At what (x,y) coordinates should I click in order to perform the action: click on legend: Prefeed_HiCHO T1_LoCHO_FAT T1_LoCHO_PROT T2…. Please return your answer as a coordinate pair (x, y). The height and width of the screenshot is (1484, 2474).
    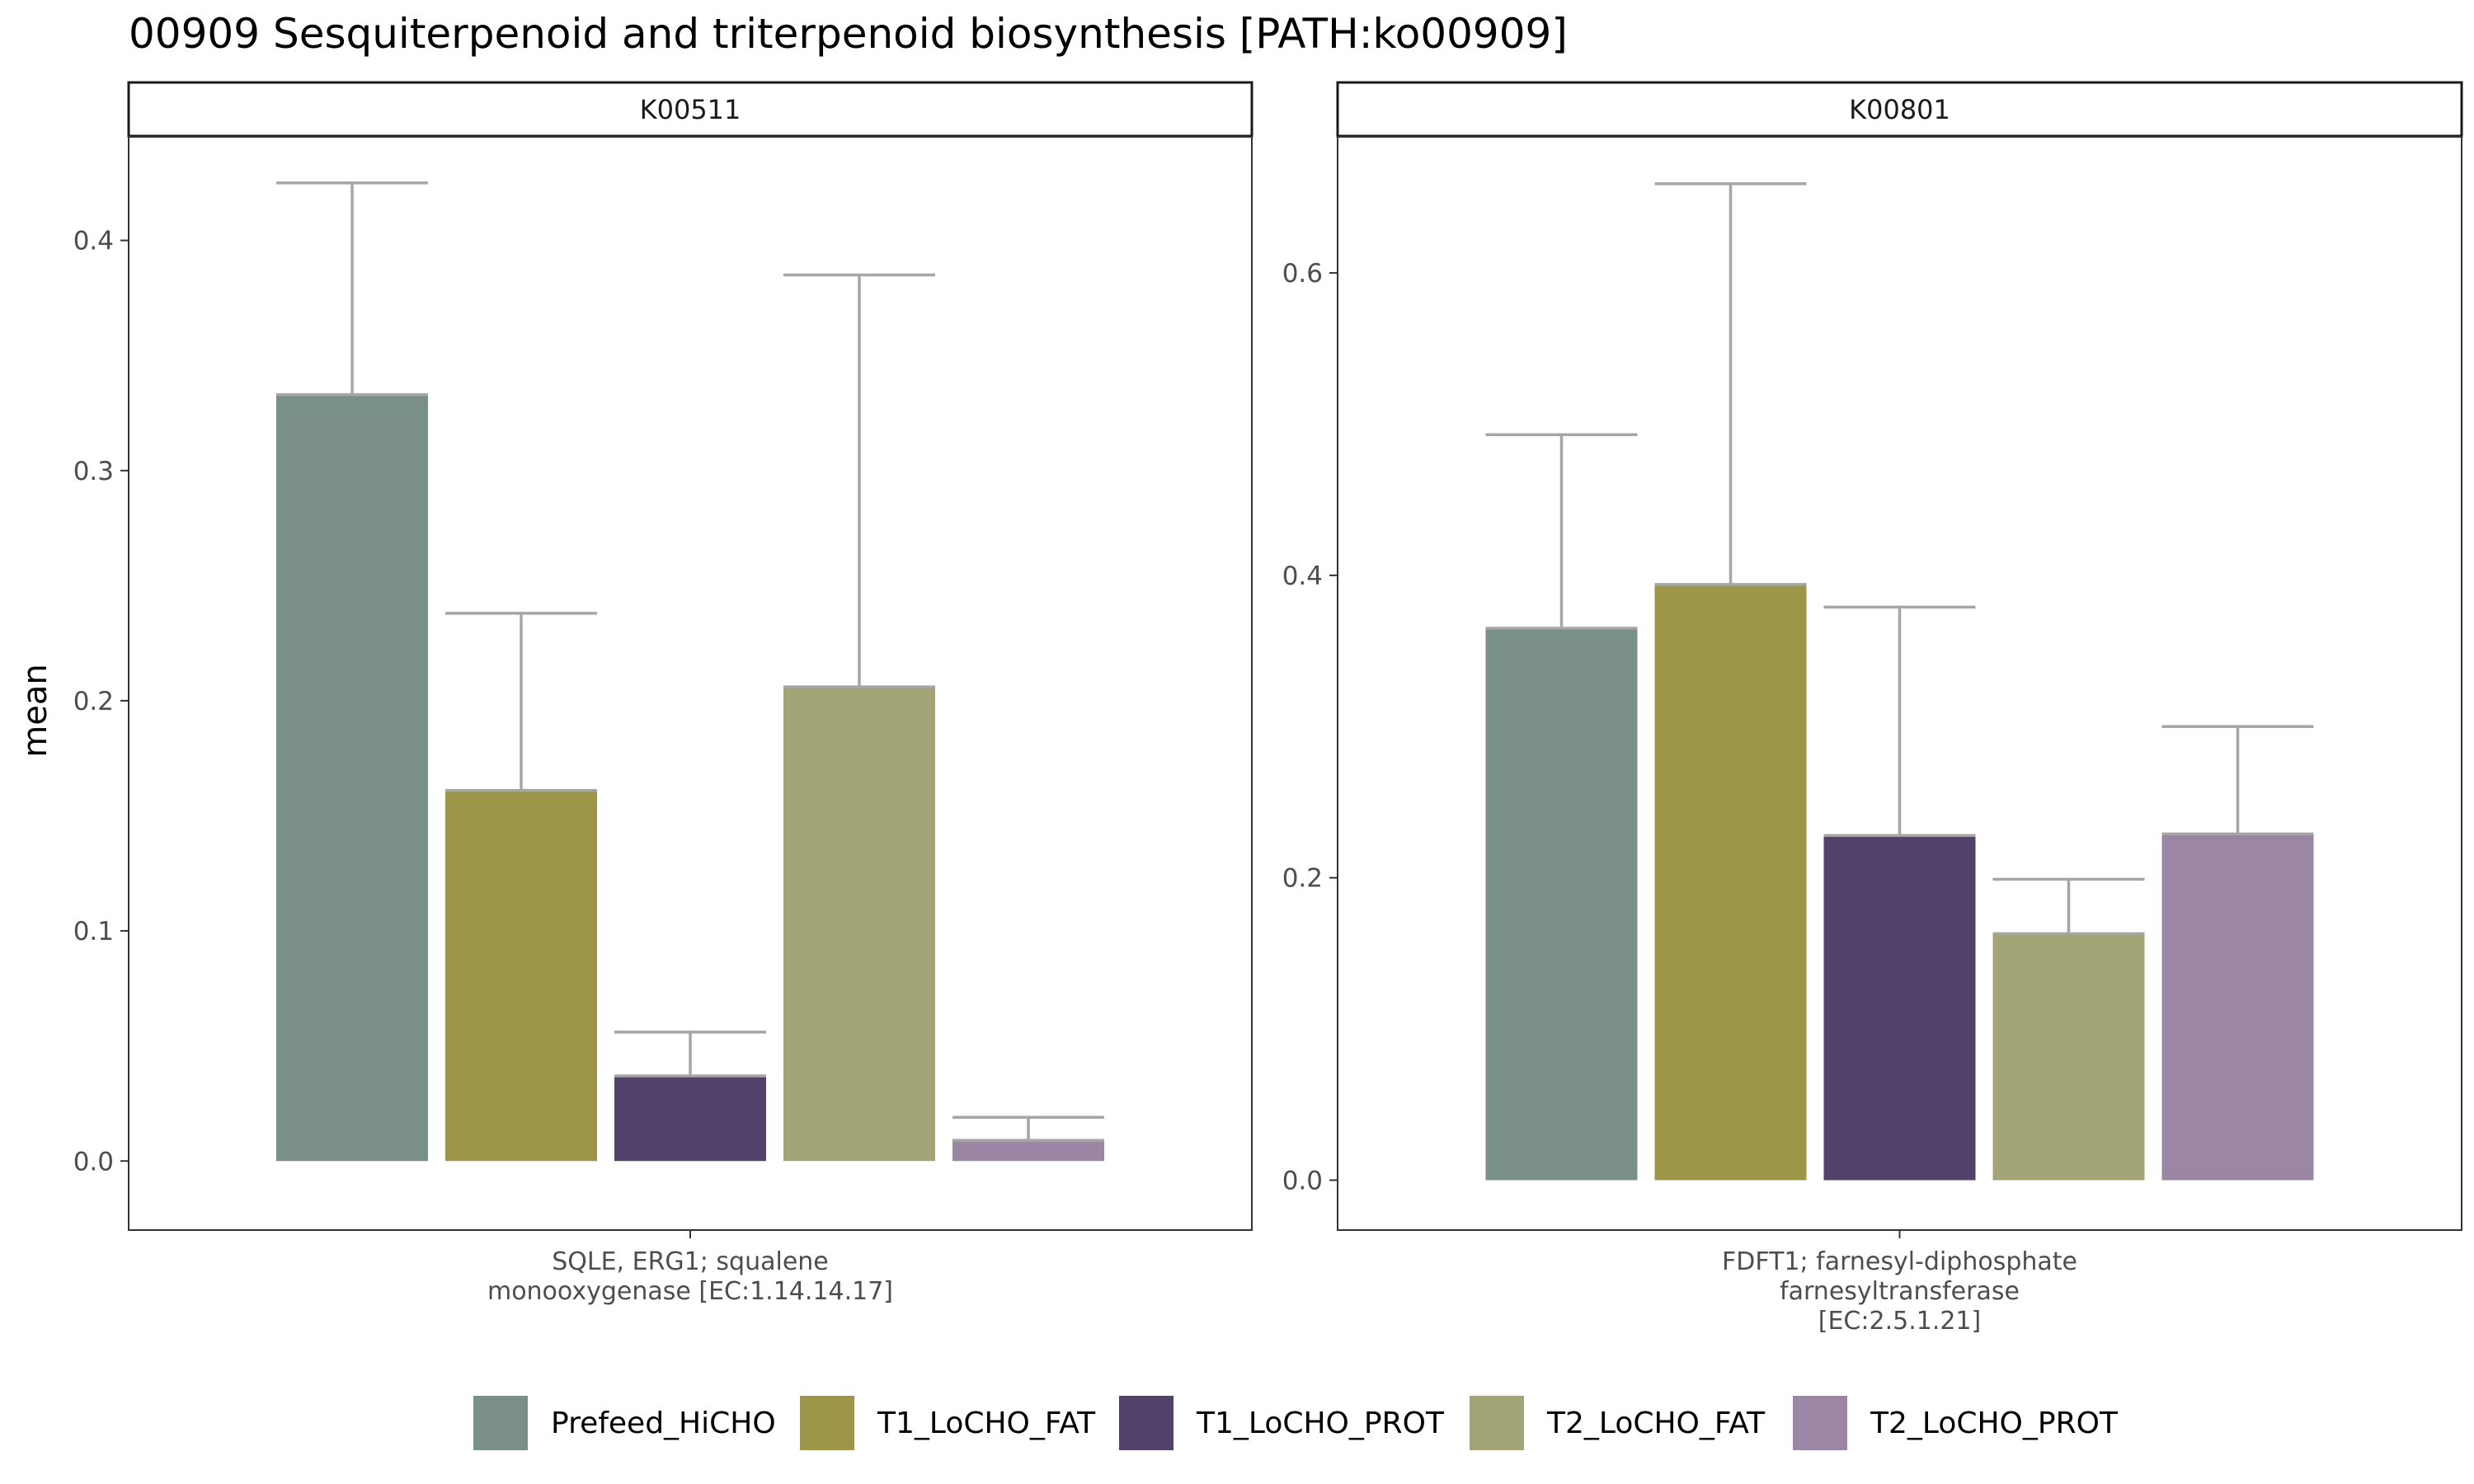
    Looking at the image, I should click on (1296, 1423).